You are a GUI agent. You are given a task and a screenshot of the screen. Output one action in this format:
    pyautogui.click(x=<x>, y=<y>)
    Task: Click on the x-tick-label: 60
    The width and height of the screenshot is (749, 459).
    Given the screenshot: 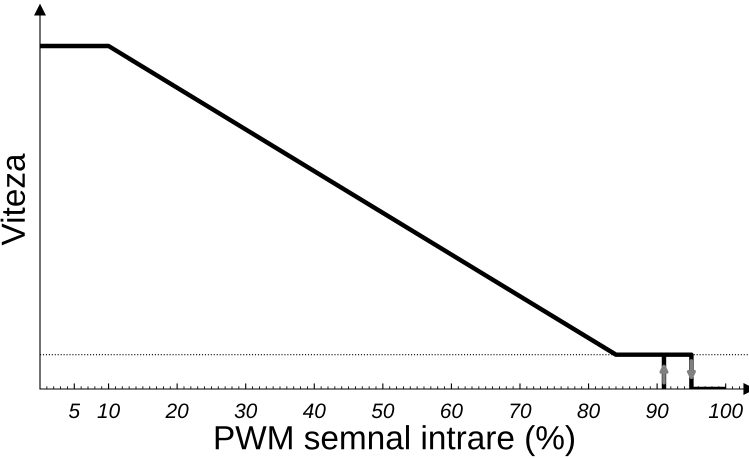 What is the action you would take?
    pyautogui.click(x=451, y=410)
    